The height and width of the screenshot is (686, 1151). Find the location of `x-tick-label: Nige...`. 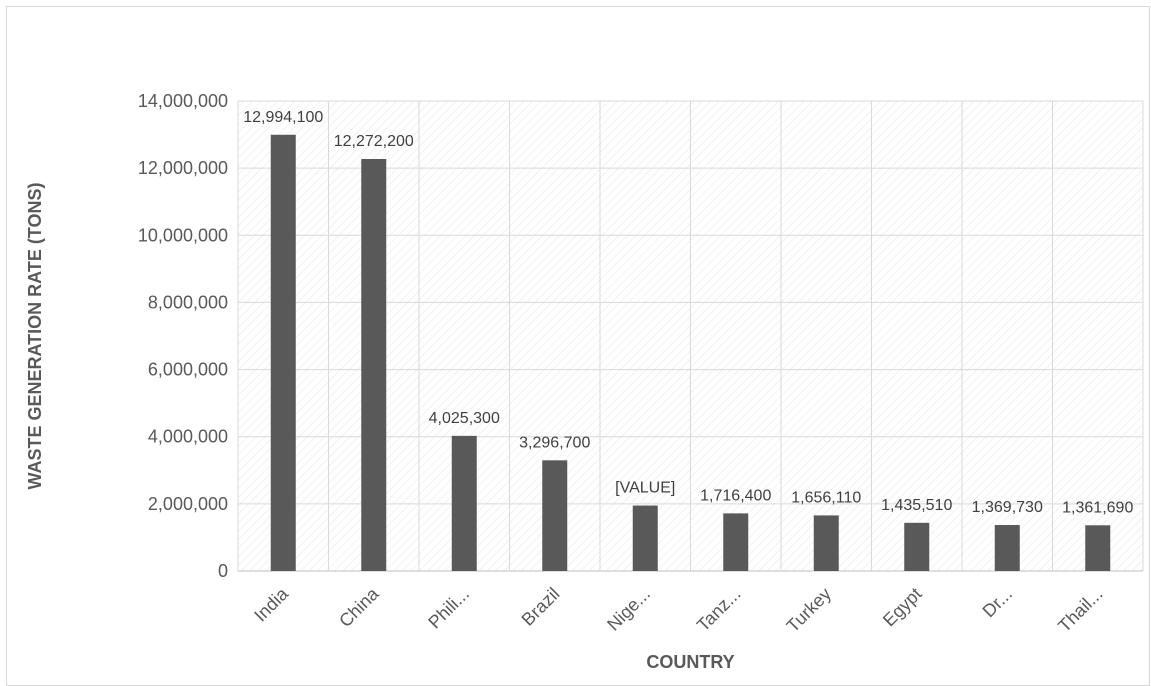

x-tick-label: Nige... is located at coordinates (628, 609).